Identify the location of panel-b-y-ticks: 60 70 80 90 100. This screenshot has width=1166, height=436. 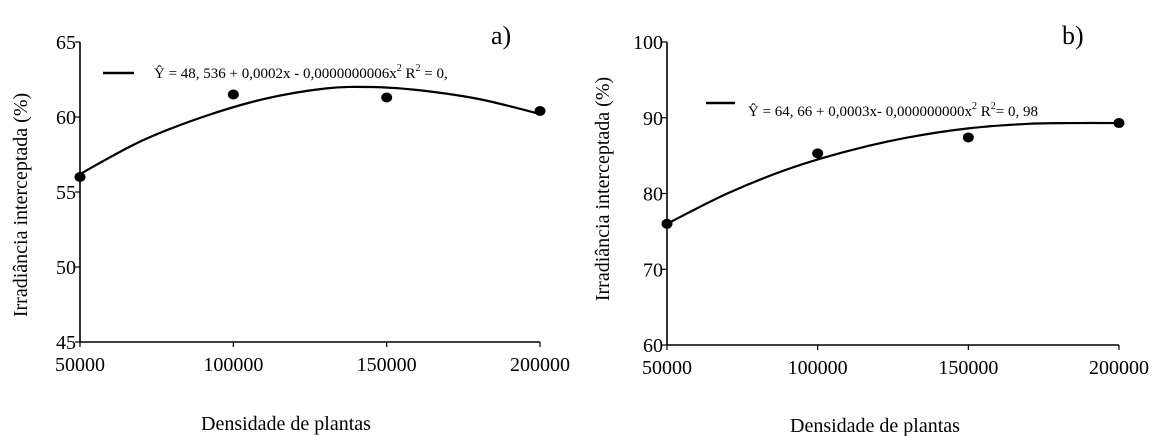
(650, 194).